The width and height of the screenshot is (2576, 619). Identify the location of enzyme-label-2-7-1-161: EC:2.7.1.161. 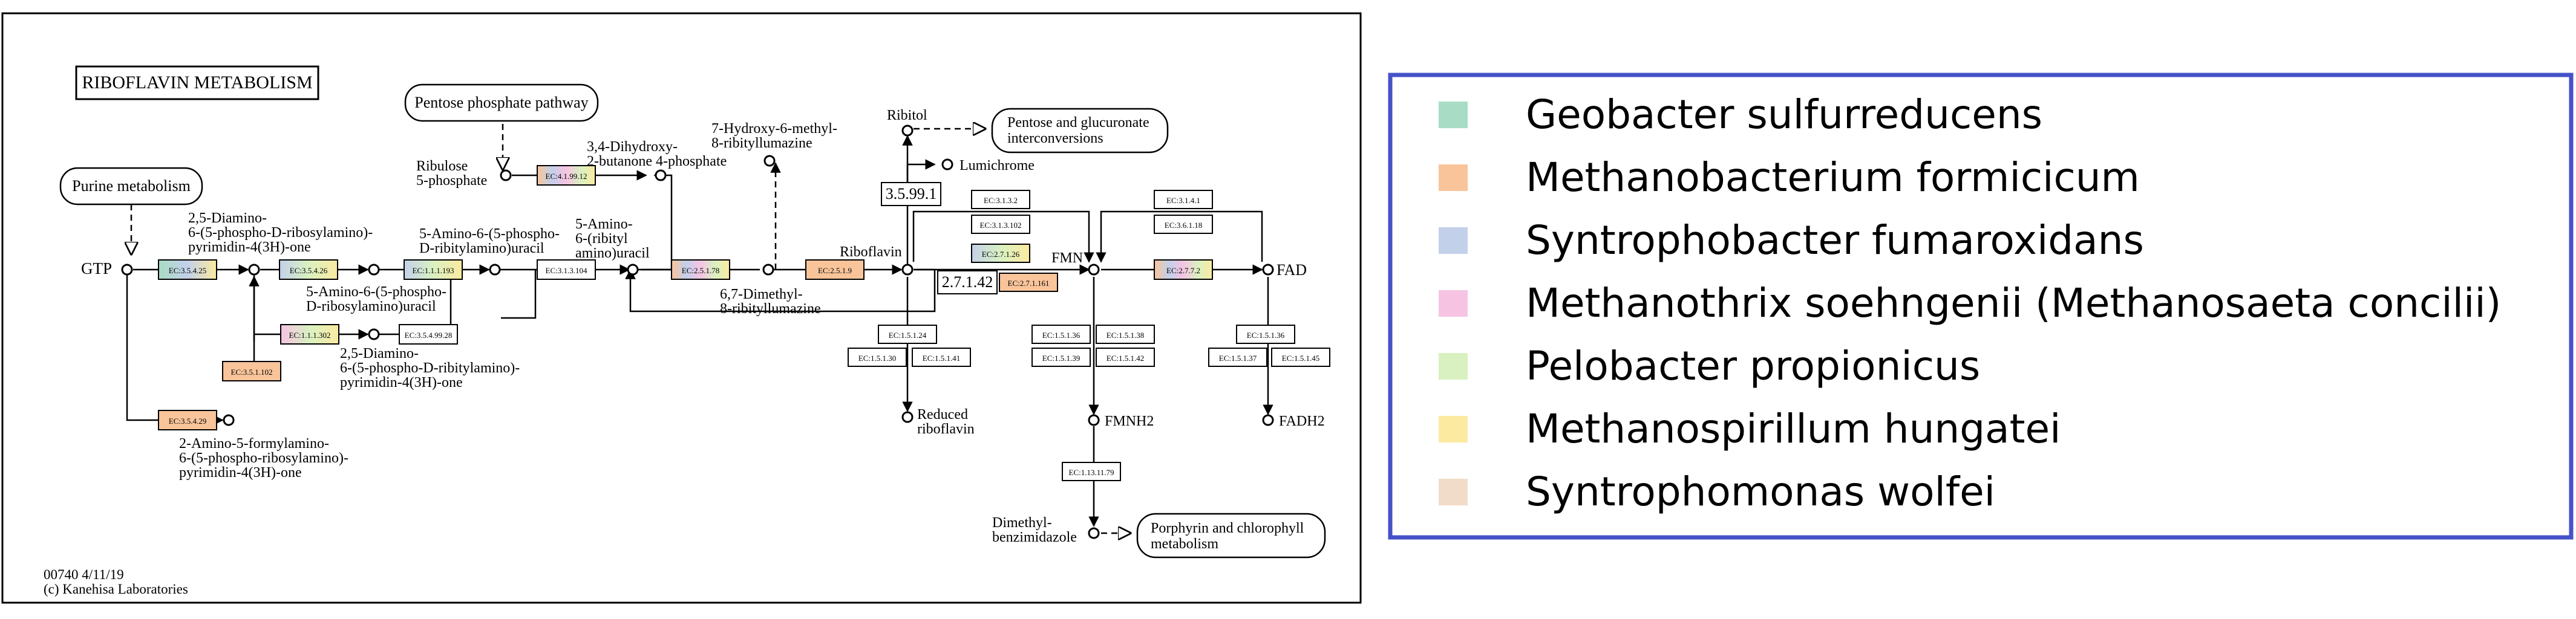
(1029, 283).